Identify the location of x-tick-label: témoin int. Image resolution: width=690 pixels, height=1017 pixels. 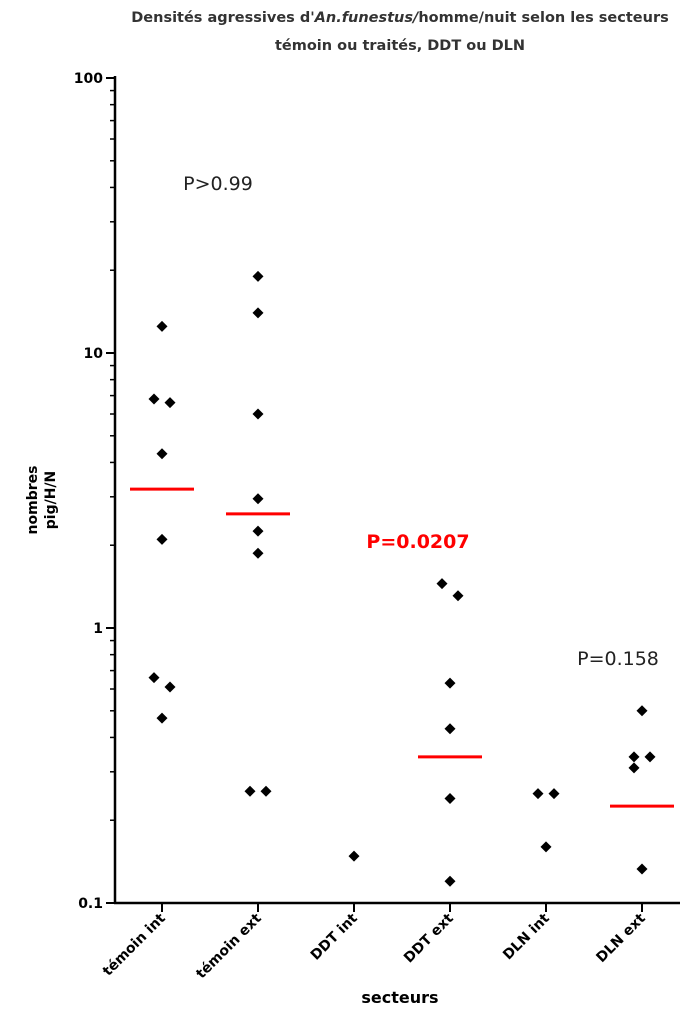
(134, 944).